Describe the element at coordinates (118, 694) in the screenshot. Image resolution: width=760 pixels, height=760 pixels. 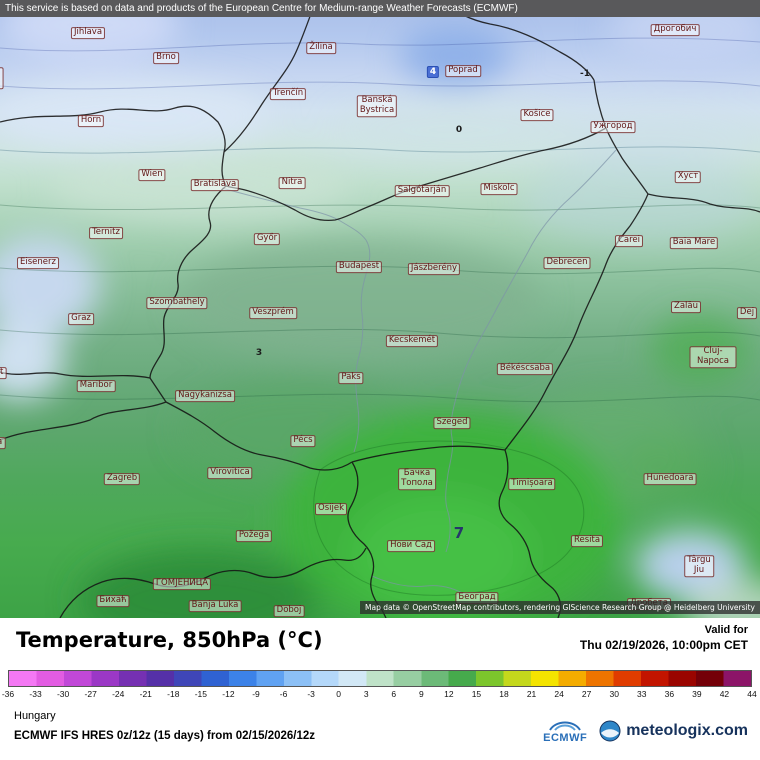
I see `scale-tick-label: -24` at that location.